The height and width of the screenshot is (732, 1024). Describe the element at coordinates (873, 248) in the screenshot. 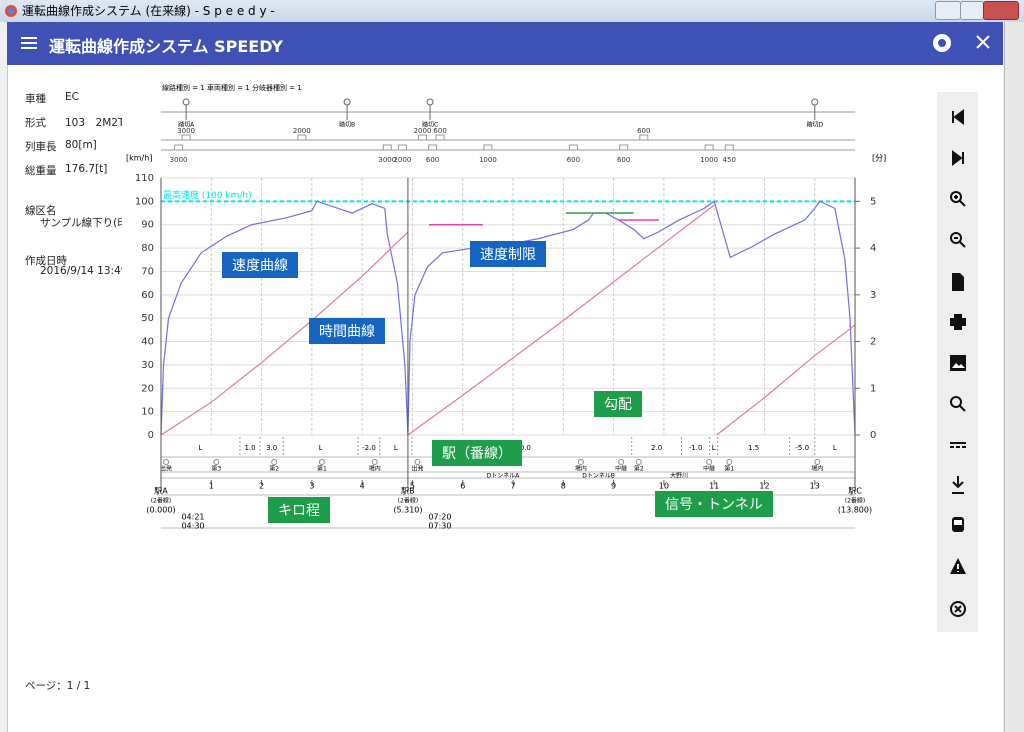

I see `y2-tick-label: 4` at that location.